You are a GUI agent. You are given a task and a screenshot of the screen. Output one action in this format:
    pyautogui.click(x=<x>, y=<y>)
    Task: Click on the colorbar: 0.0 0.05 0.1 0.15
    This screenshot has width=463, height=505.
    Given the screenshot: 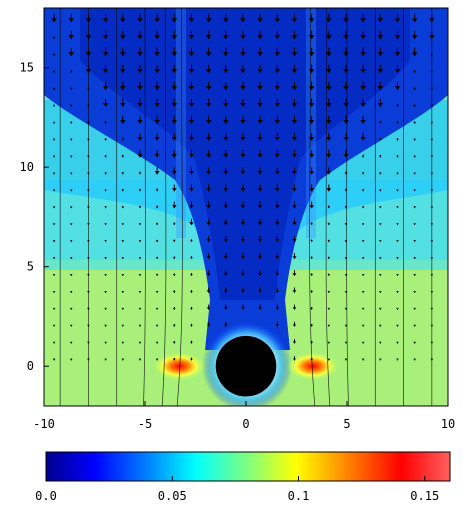 What is the action you would take?
    pyautogui.click(x=243, y=477)
    